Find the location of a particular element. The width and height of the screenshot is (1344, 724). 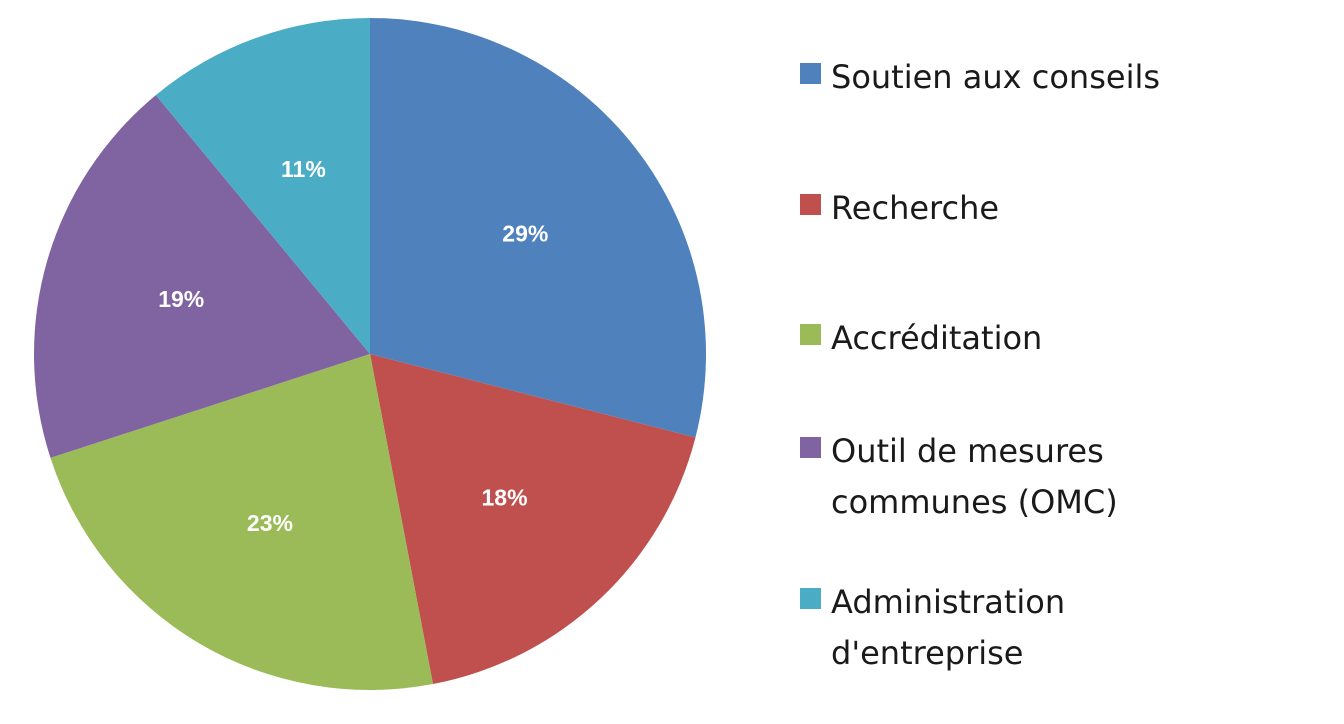

legend-item: Administration d'entreprise is located at coordinates (1045, 628).